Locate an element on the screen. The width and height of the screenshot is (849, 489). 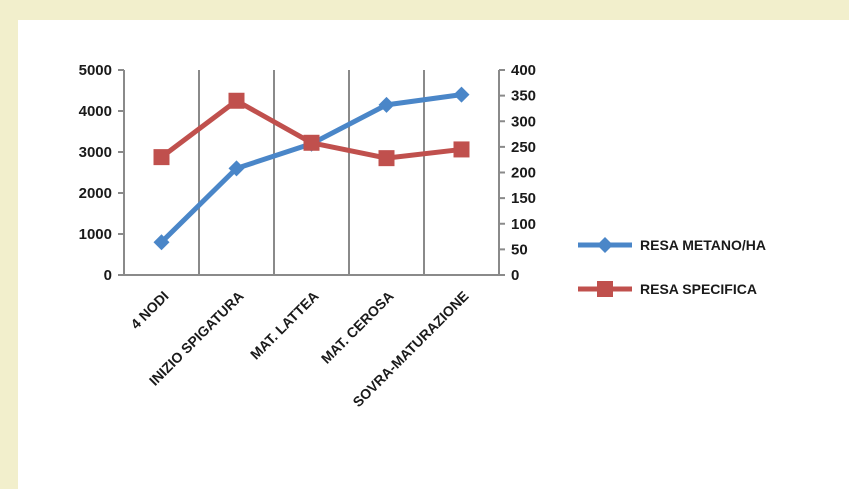
right-tick-label: 150 is located at coordinates (523, 198).